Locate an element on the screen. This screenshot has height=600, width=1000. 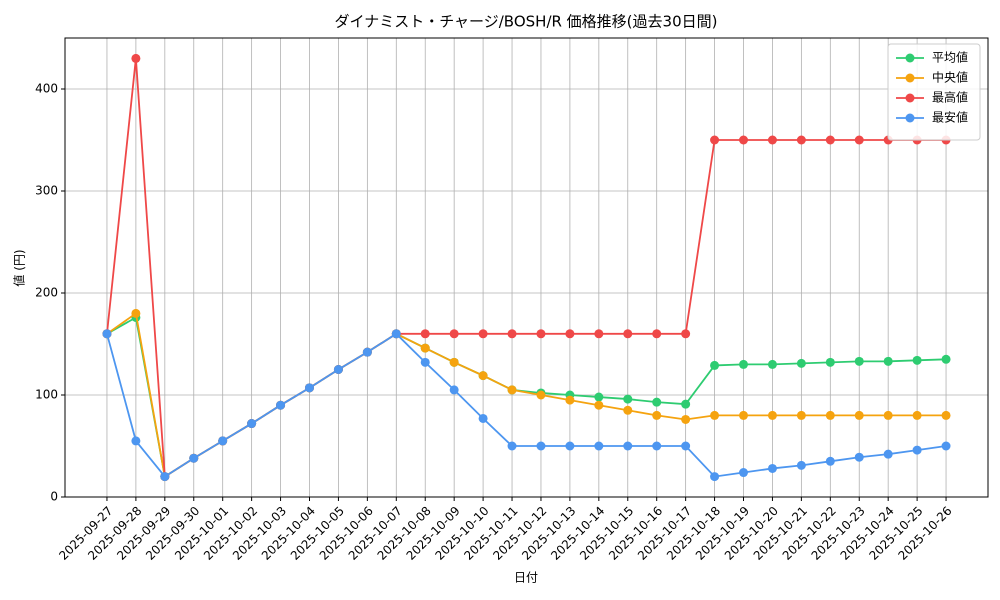
legend-label: 平均値 is located at coordinates (950, 57).